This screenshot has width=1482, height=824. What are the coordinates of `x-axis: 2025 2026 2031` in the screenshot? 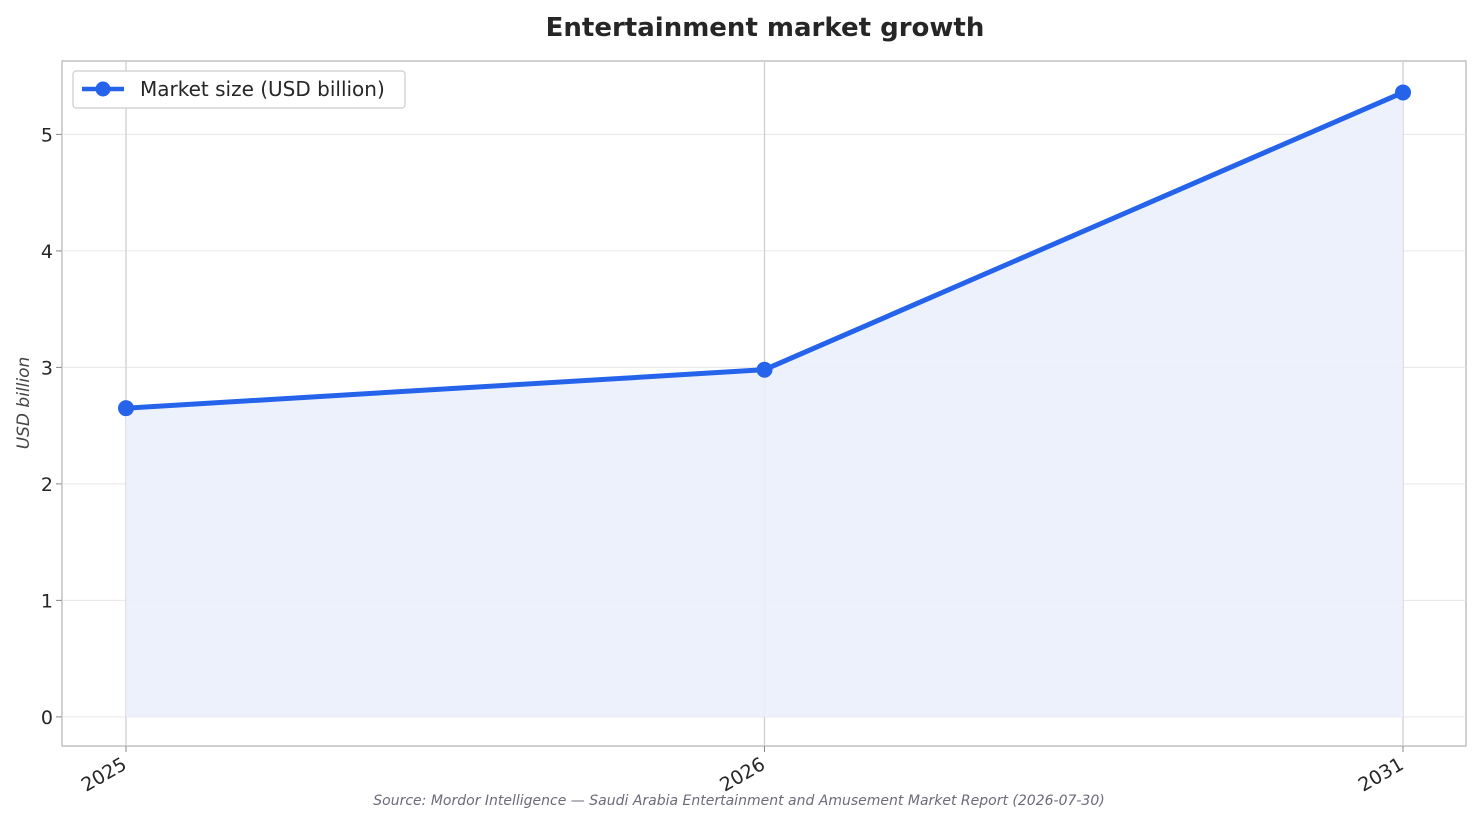 It's located at (743, 771).